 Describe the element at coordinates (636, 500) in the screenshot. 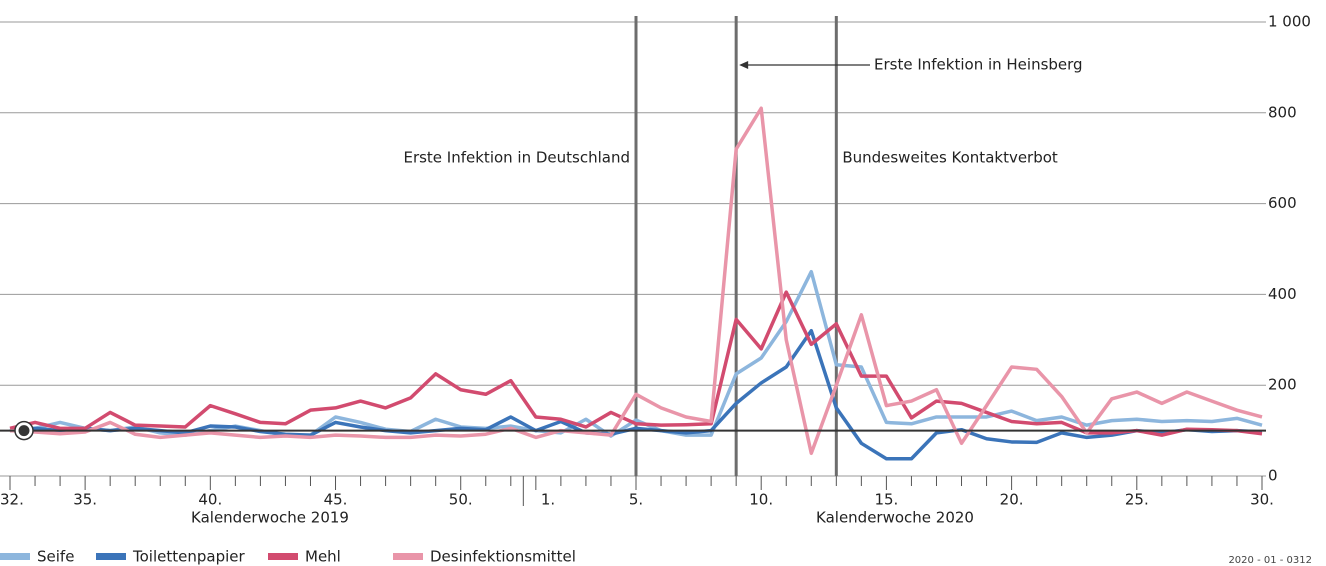

I see `x-tick-label: 5.` at that location.